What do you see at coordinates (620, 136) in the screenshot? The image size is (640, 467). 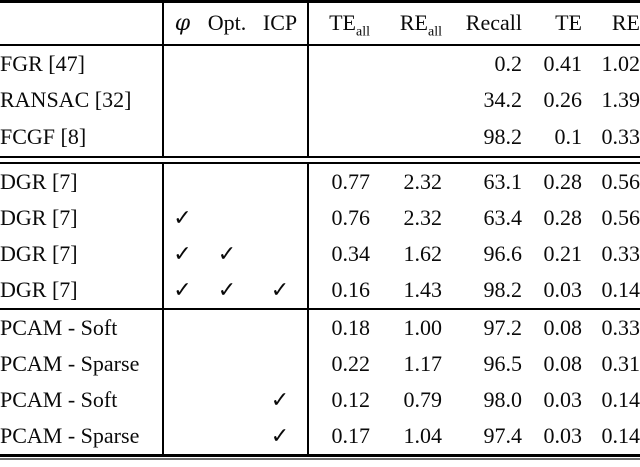 I see `value-cell: 0.33` at bounding box center [620, 136].